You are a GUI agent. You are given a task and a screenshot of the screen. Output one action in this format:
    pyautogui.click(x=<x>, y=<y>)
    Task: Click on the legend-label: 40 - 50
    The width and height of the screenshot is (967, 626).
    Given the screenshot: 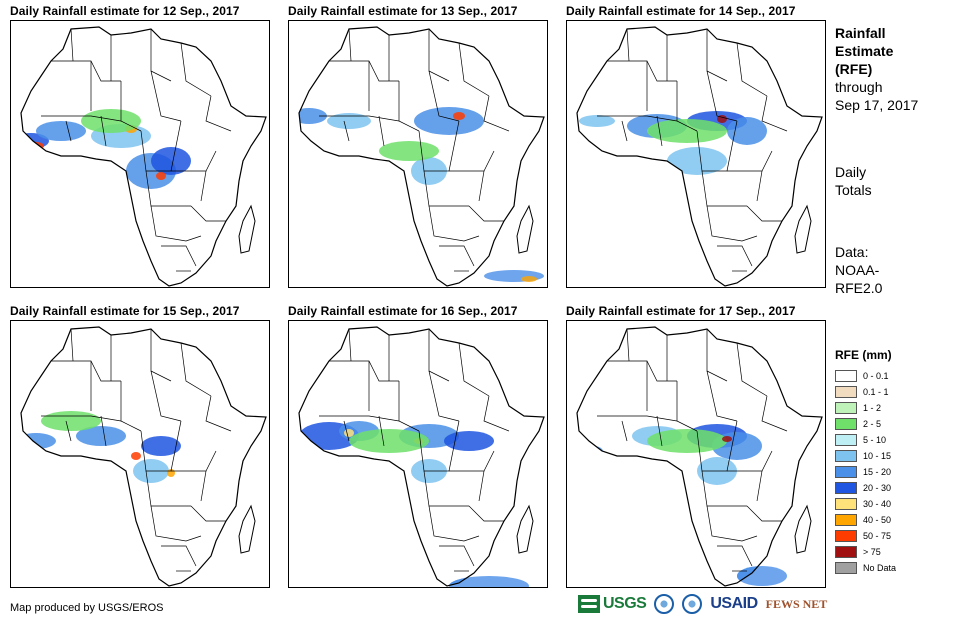 What is the action you would take?
    pyautogui.click(x=877, y=520)
    